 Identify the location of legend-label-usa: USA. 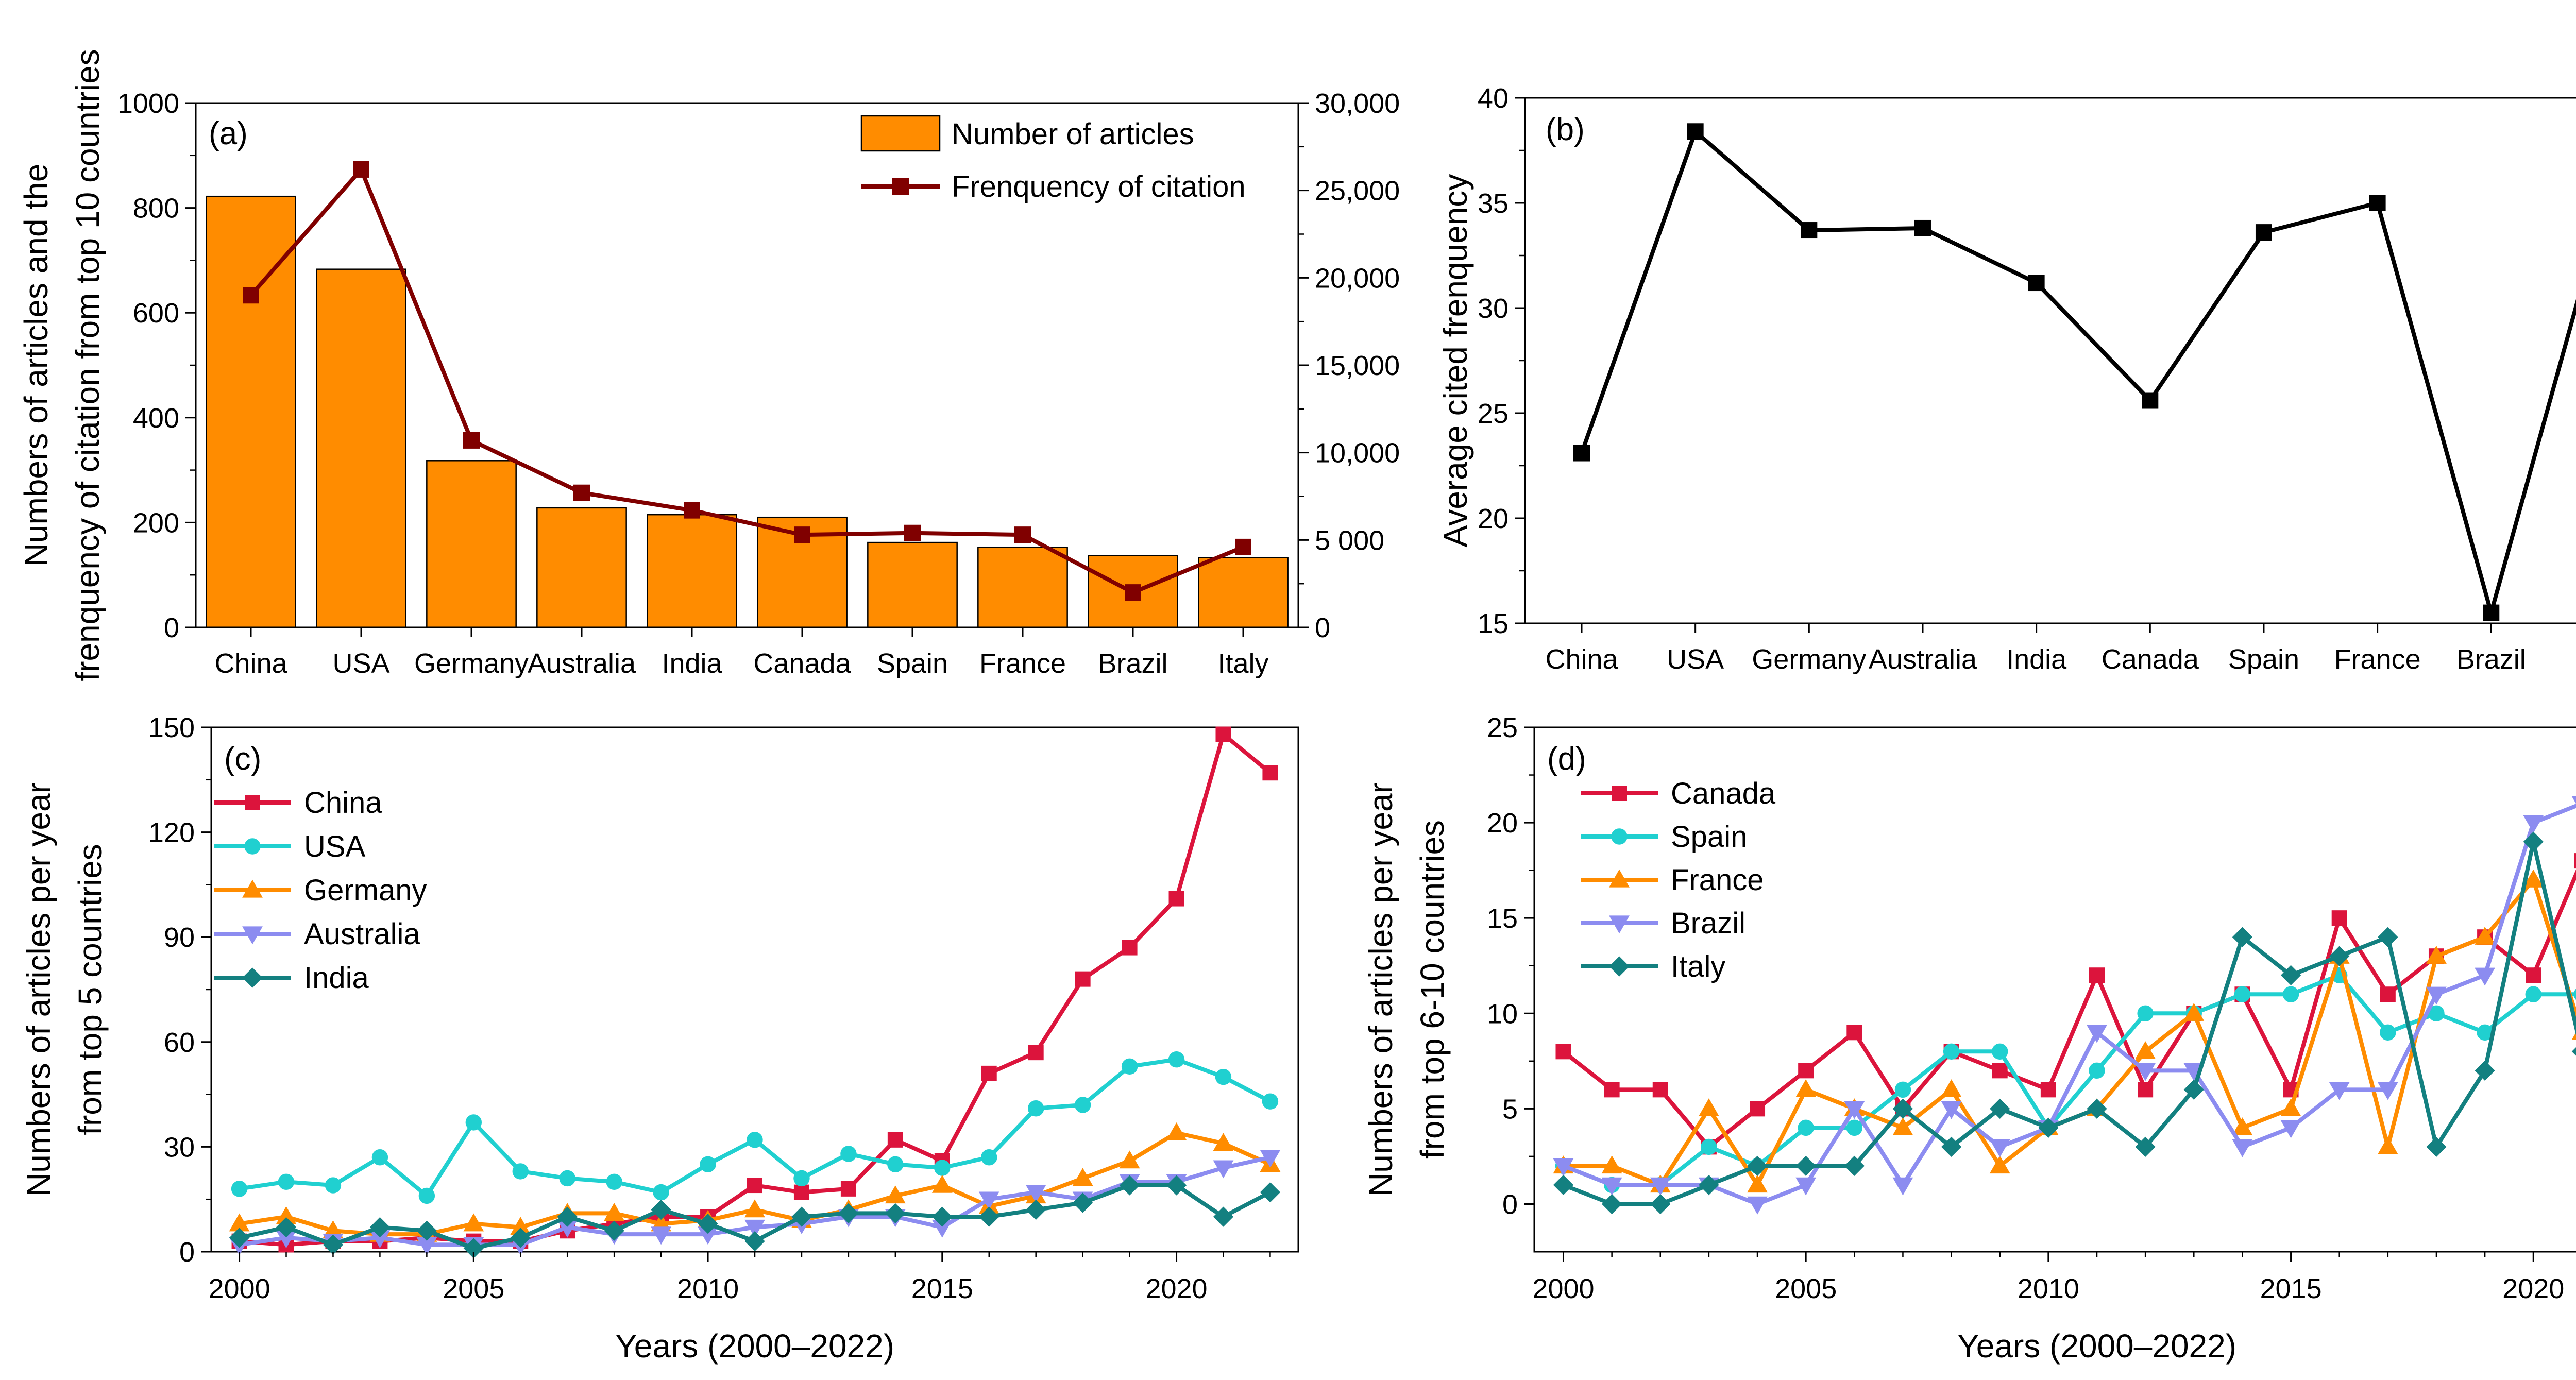
(335, 846).